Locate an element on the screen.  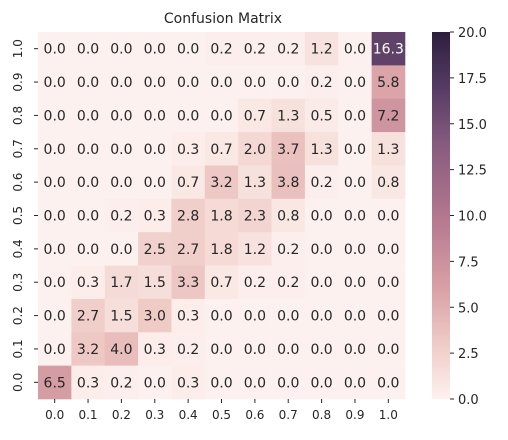
y-tick-label: 0.4 is located at coordinates (18, 248).